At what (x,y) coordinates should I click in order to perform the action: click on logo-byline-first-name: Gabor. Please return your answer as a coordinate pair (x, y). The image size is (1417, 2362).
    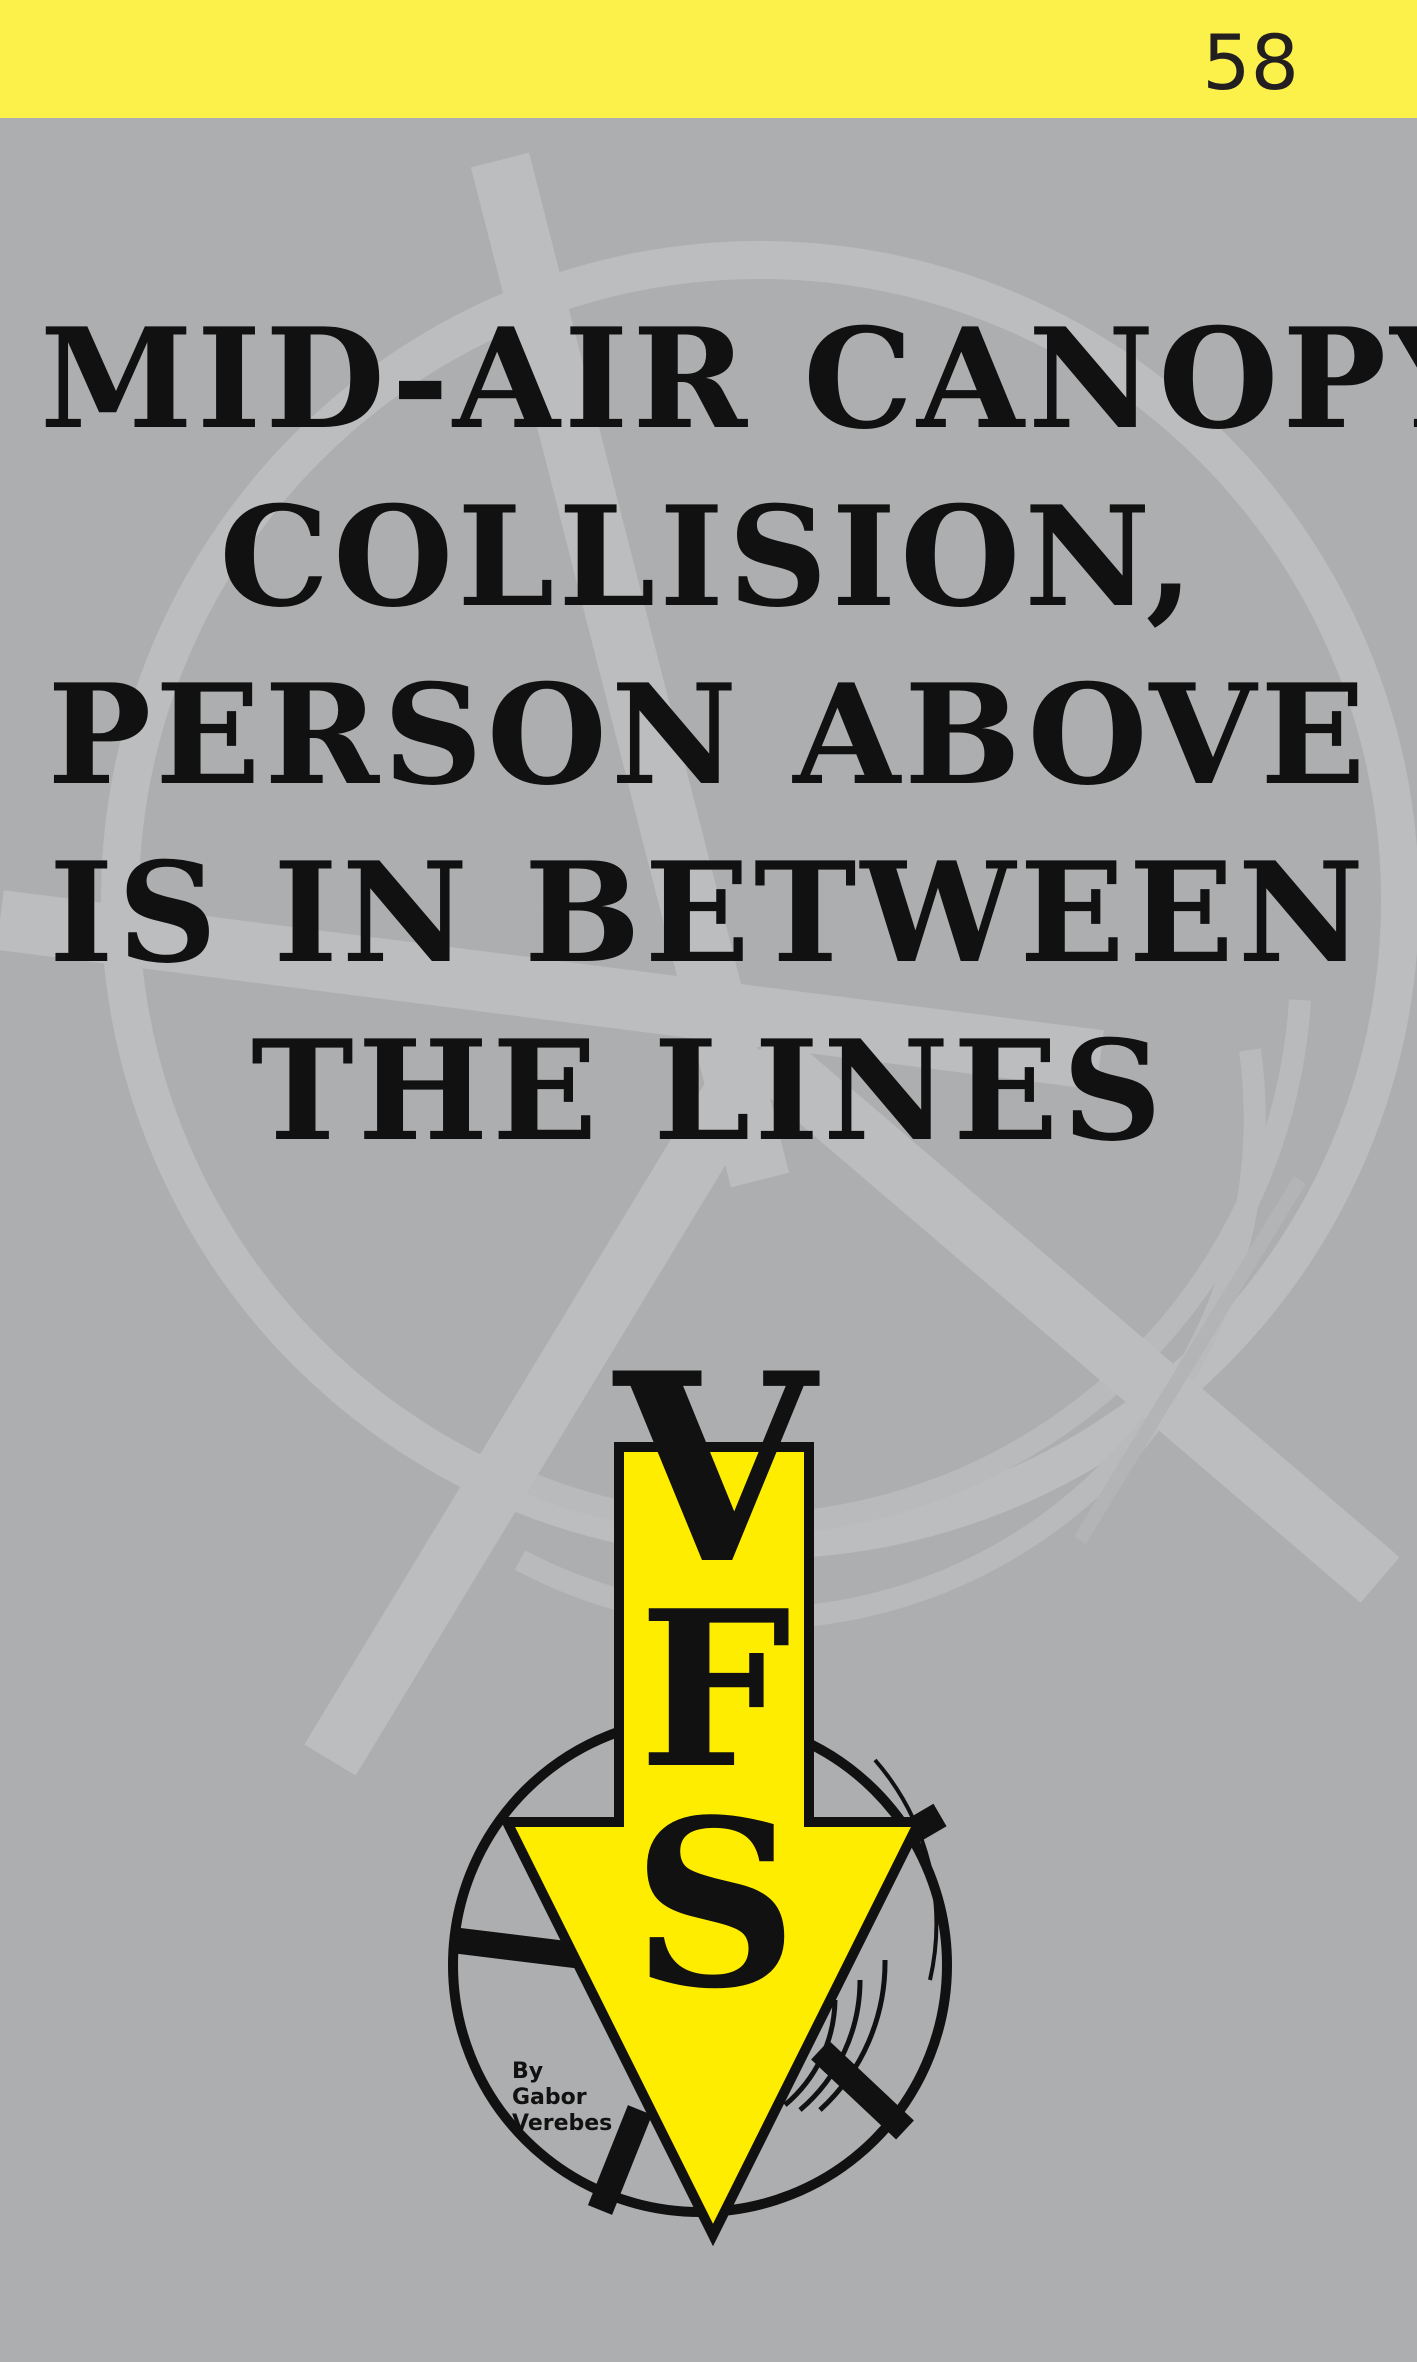
    Looking at the image, I should click on (549, 2097).